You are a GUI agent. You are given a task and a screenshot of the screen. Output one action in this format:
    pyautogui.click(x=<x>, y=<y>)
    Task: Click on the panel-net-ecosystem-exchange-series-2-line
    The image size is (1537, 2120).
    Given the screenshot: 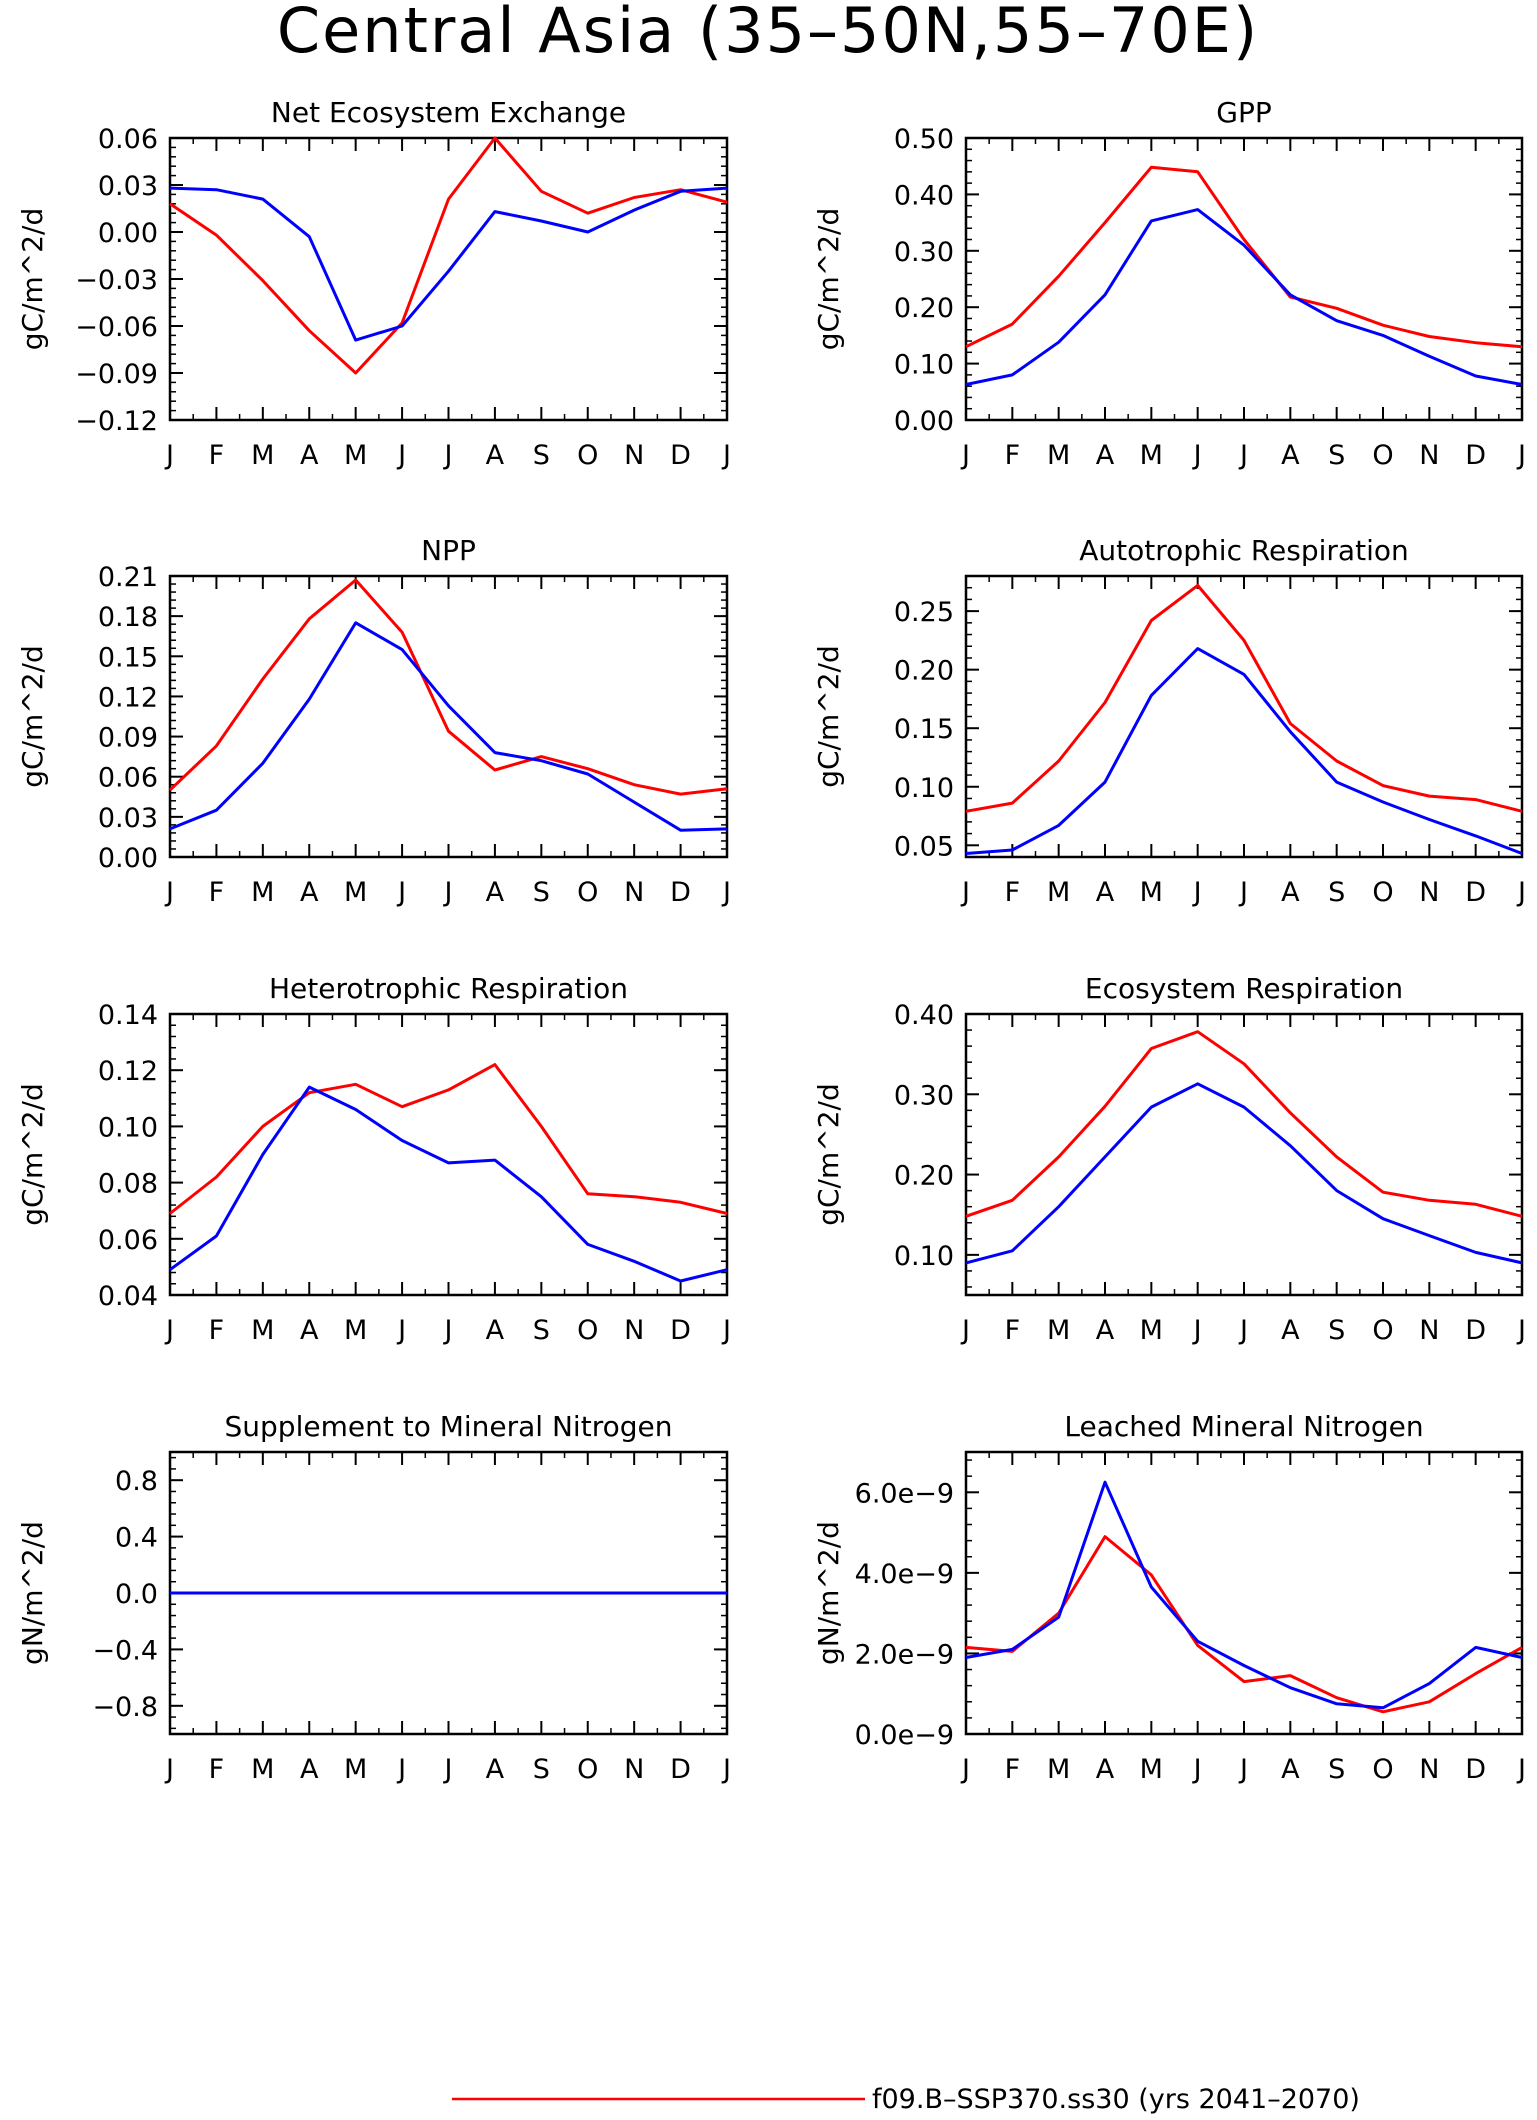 What is the action you would take?
    pyautogui.click(x=448, y=264)
    